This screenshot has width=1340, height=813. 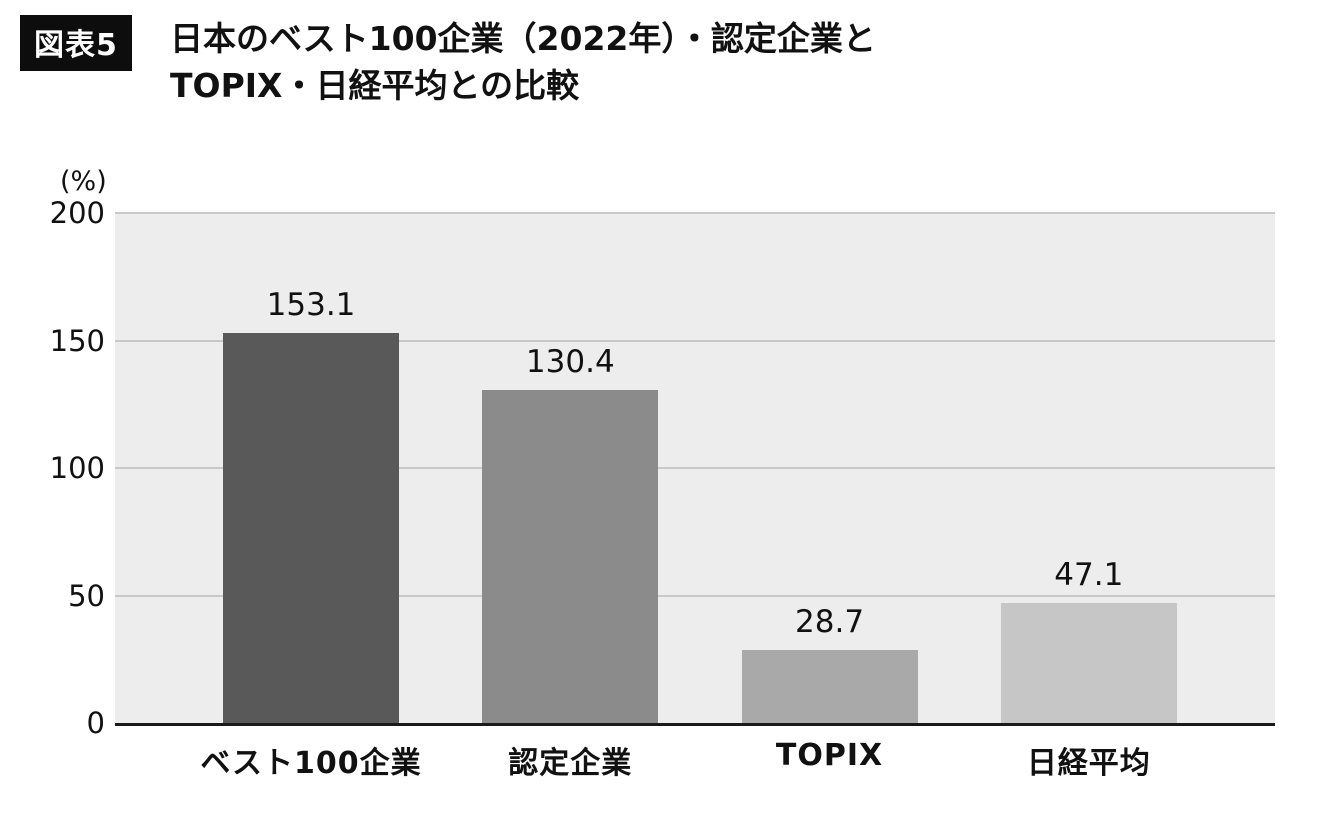 I want to click on y-tick-label-150: 150, so click(x=77, y=340).